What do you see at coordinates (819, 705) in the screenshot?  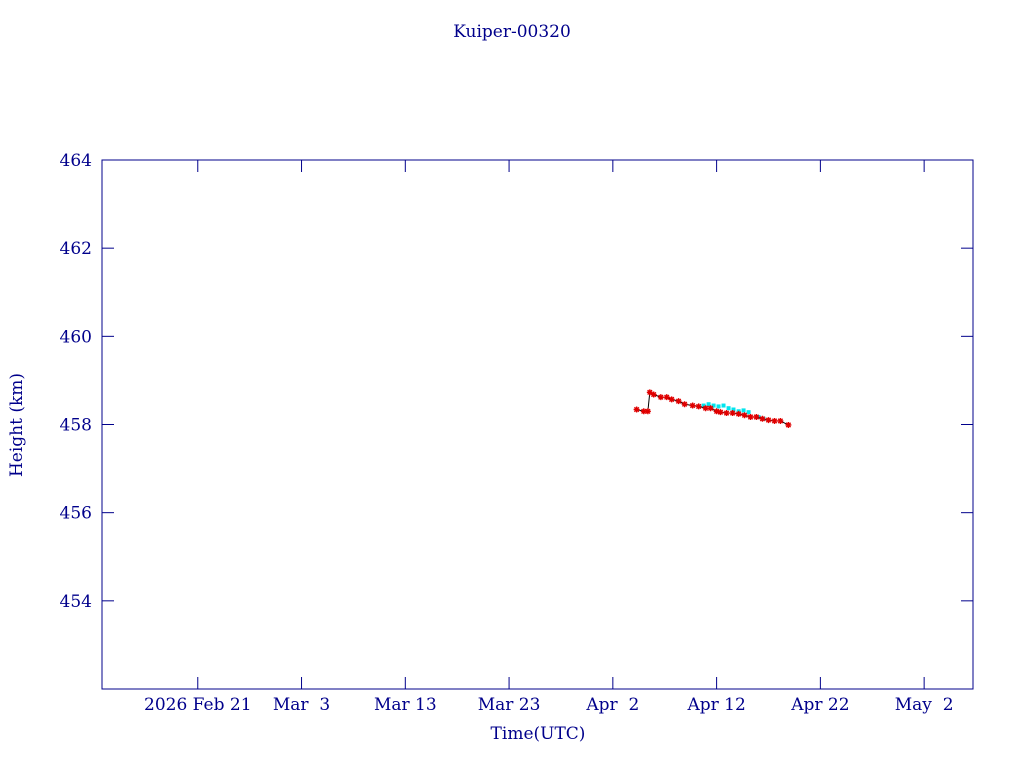 I see `x-tick-label: Apr 22` at bounding box center [819, 705].